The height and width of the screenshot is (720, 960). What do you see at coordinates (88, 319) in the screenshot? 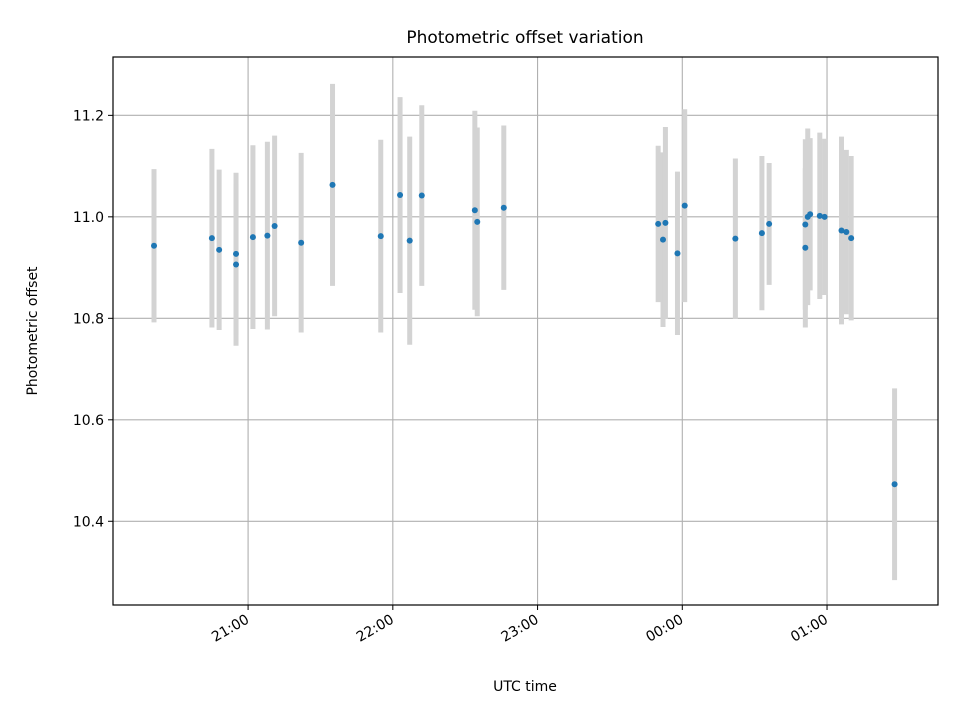
I see `y-tick-label: 10.8` at bounding box center [88, 319].